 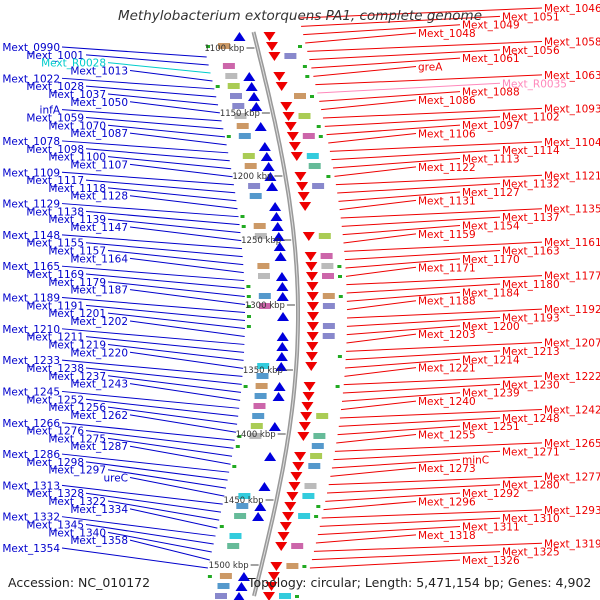 I want to click on gene-label-reverse: Mext_1154, so click(x=491, y=226).